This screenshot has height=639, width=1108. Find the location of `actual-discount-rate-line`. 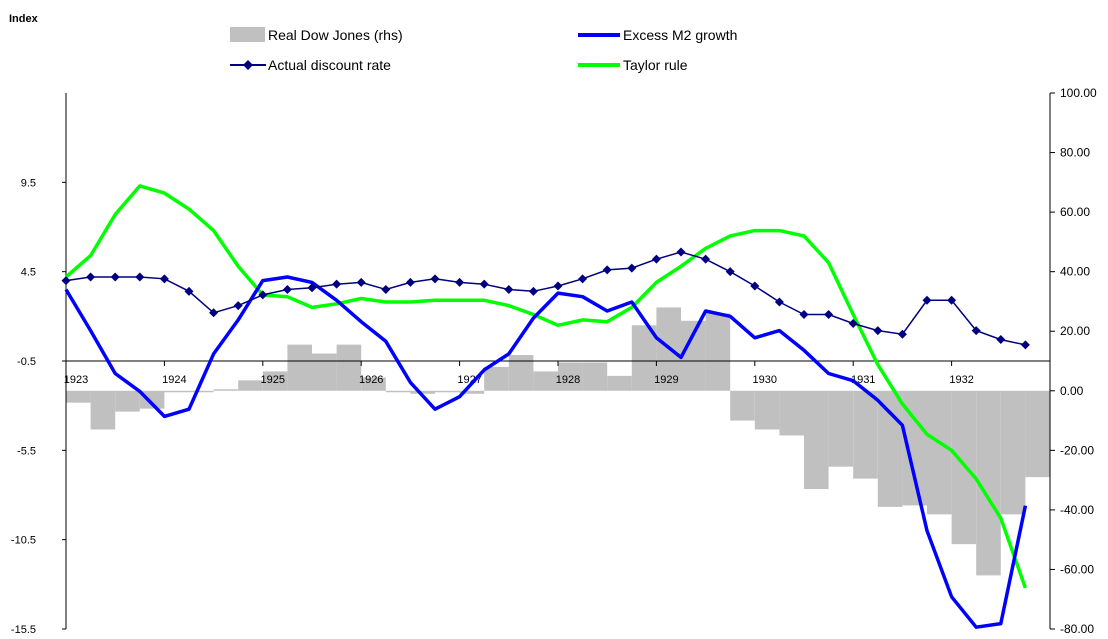

actual-discount-rate-line is located at coordinates (545, 298).